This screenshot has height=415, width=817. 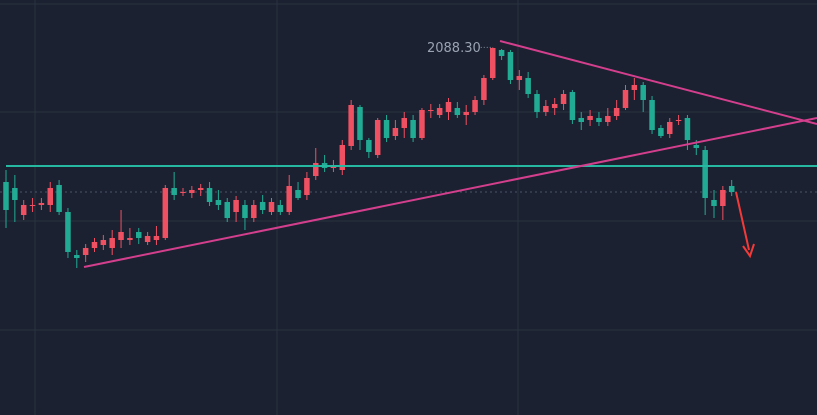 What do you see at coordinates (454, 48) in the screenshot?
I see `annotation-label: 2088.30` at bounding box center [454, 48].